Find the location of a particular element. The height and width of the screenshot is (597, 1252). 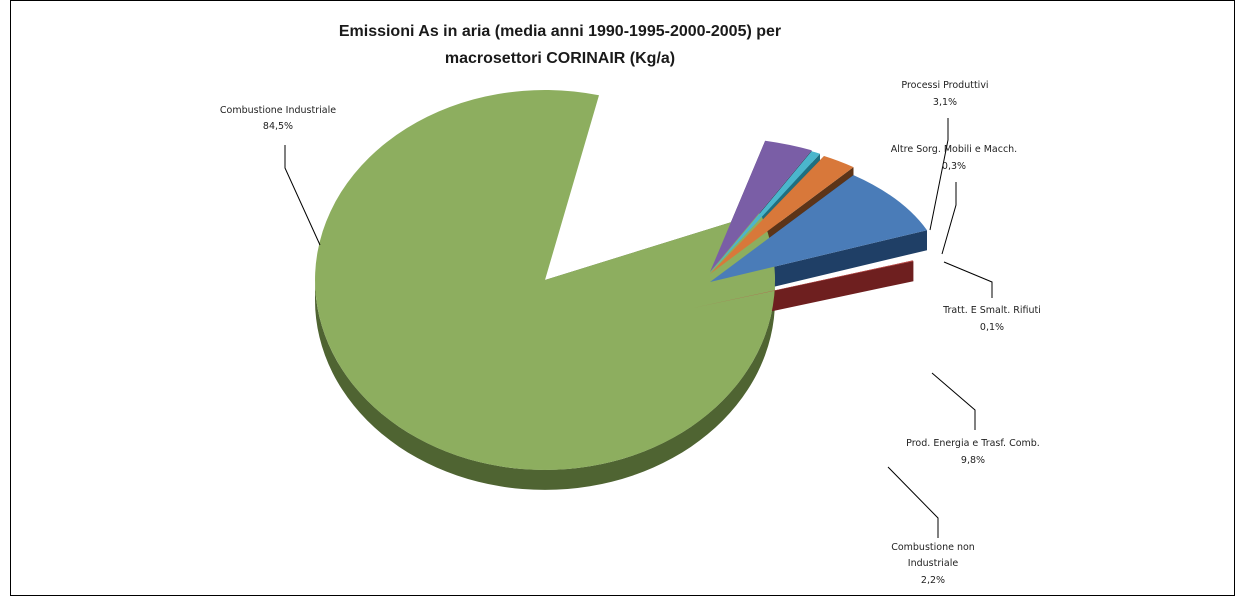

label-processi-produttivi: Processi Produttivi is located at coordinates (944, 85).